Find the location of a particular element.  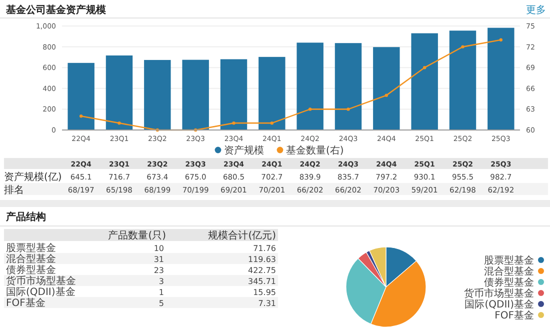

text: 422.75 is located at coordinates (262, 270).